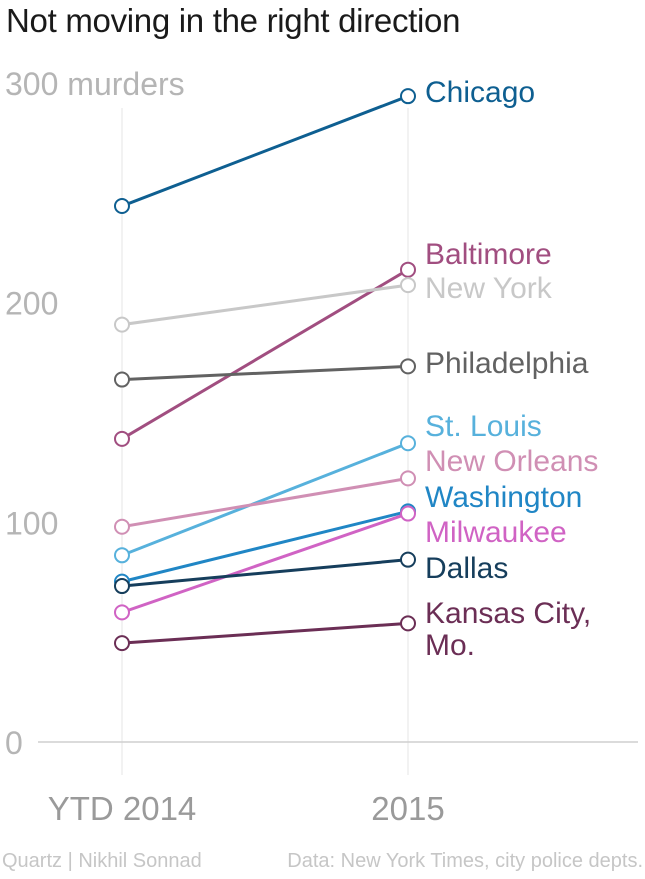 The width and height of the screenshot is (645, 879). I want to click on series-label: Washington, so click(503, 497).